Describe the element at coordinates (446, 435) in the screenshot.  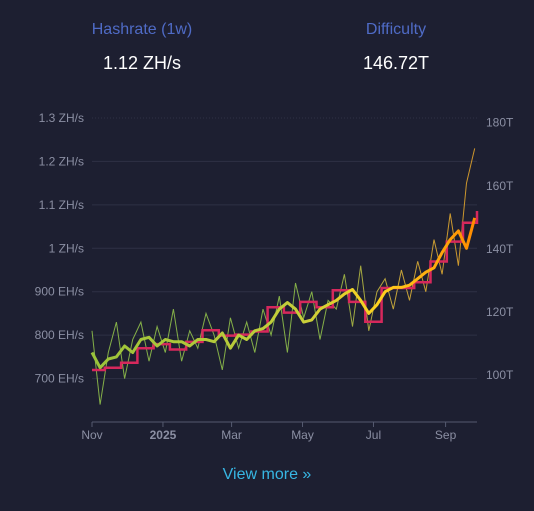
I see `x-tick-label: Sep` at that location.